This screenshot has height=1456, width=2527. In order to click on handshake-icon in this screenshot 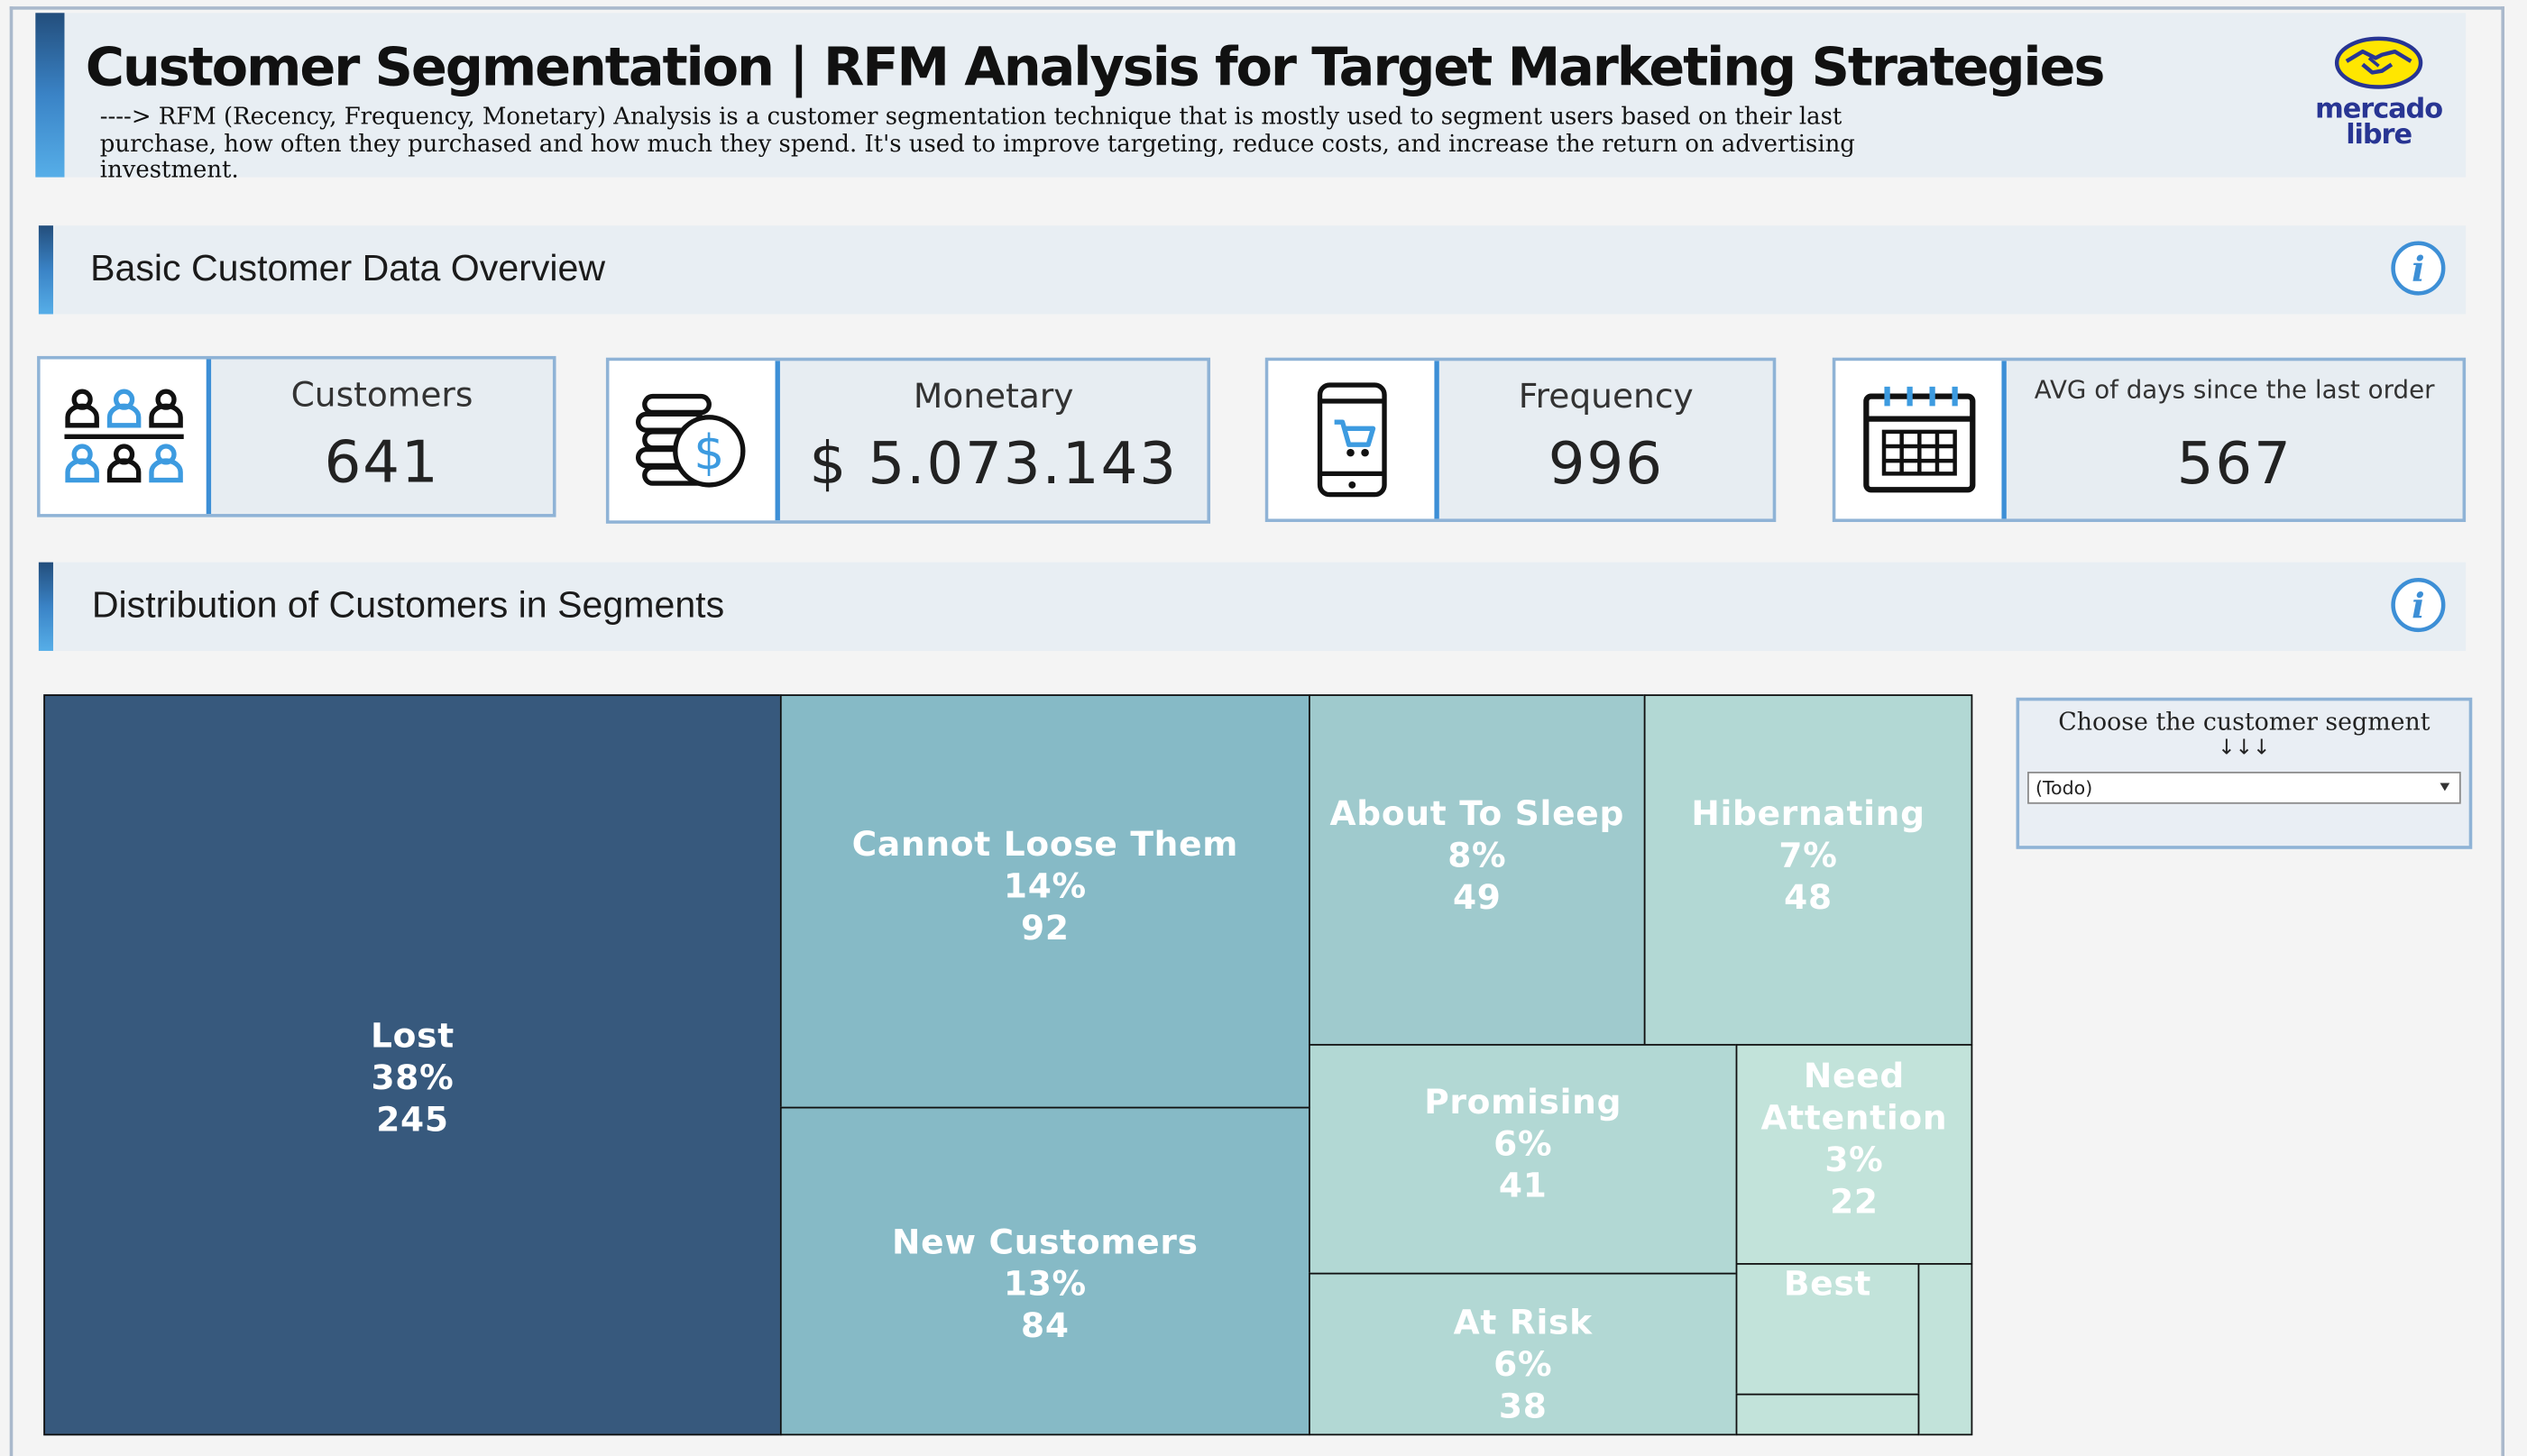, I will do `click(2378, 62)`.